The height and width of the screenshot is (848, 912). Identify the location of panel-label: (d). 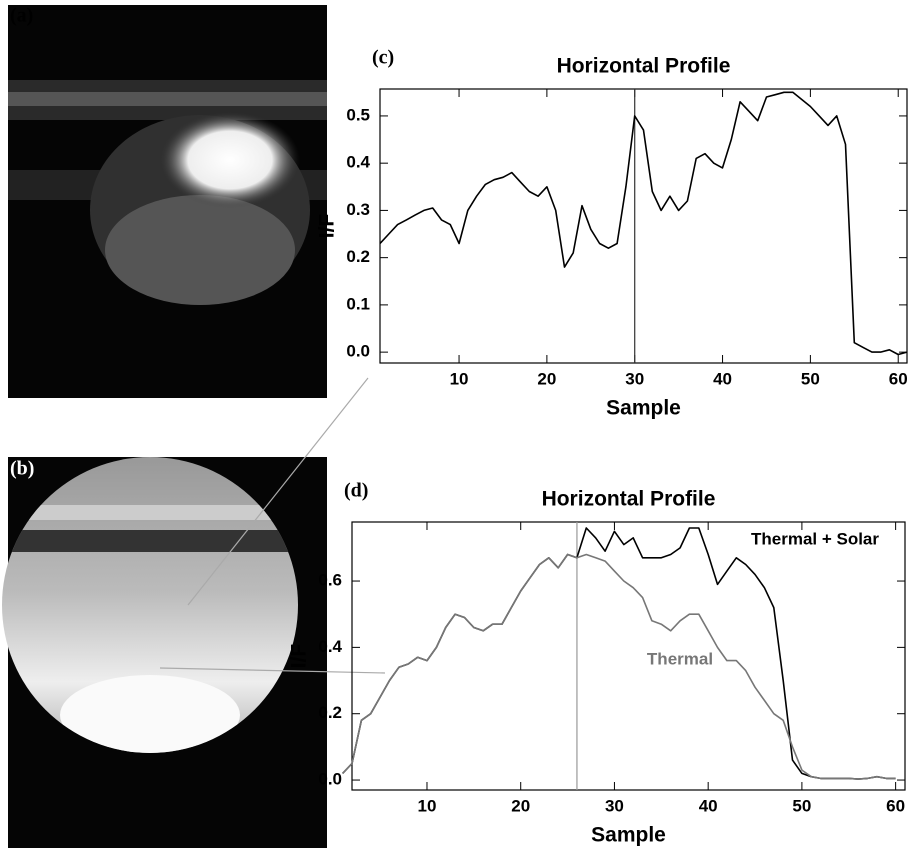
(356, 491).